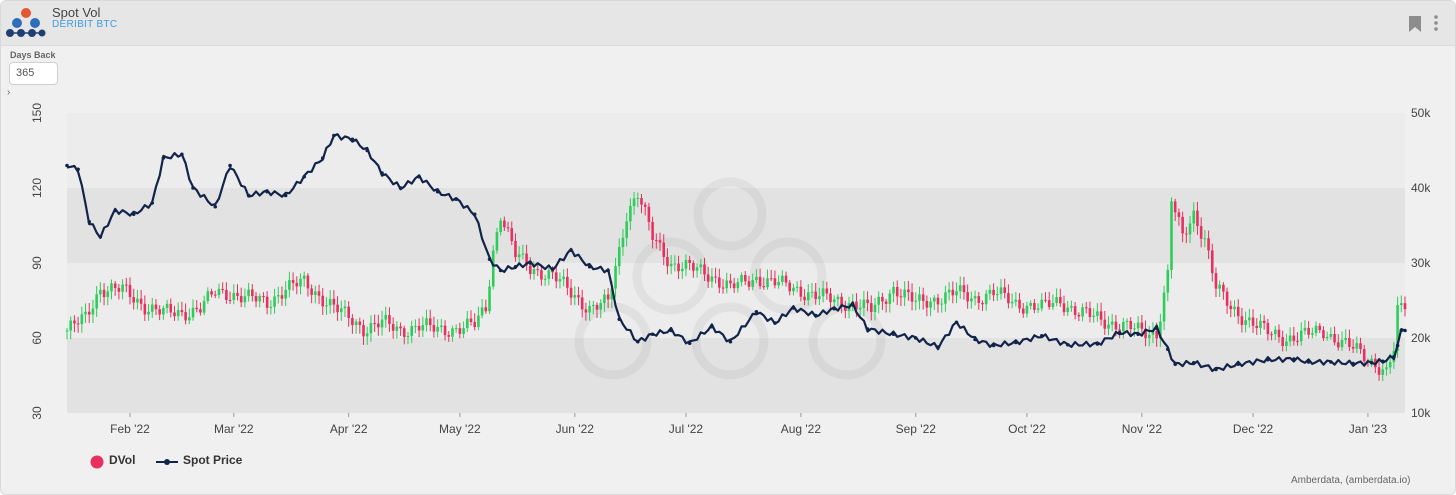 The image size is (1456, 495). I want to click on left-tick-label: 60, so click(37, 338).